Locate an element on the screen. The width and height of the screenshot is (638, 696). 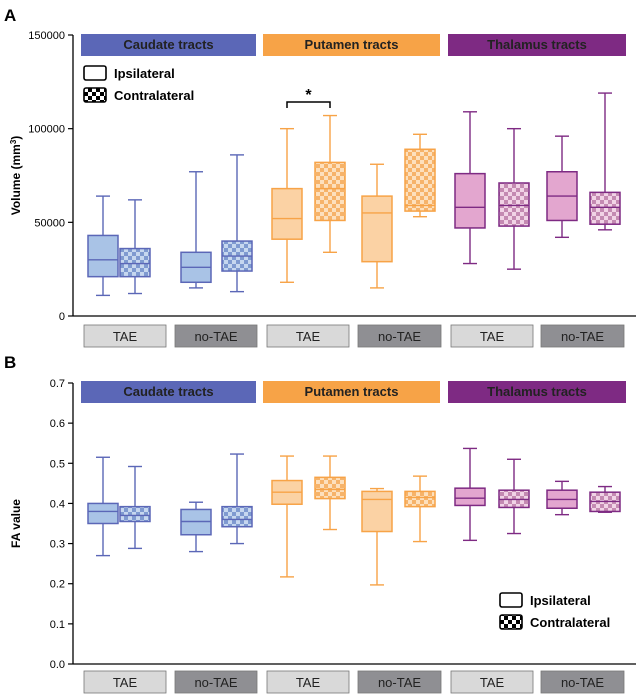
y-axis-label: FA value is located at coordinates (16, 523).